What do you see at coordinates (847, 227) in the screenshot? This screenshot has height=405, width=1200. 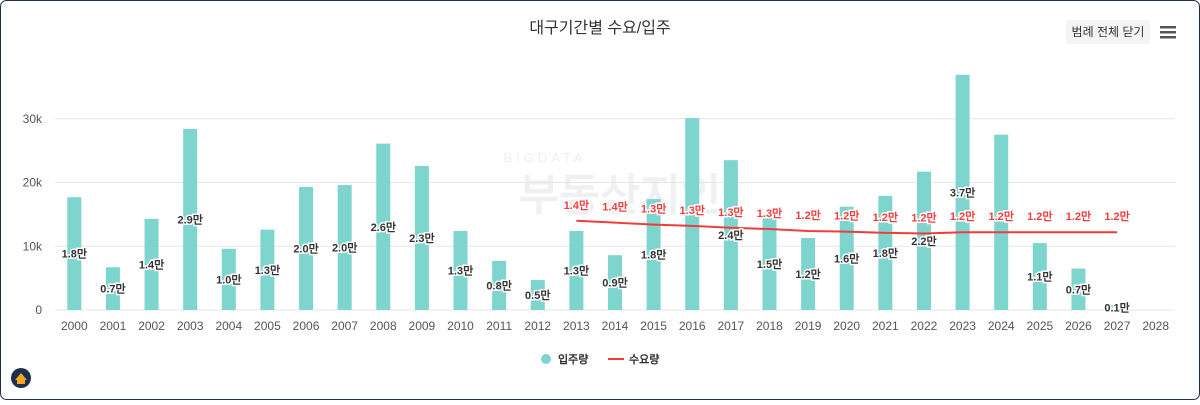 I see `line` at bounding box center [847, 227].